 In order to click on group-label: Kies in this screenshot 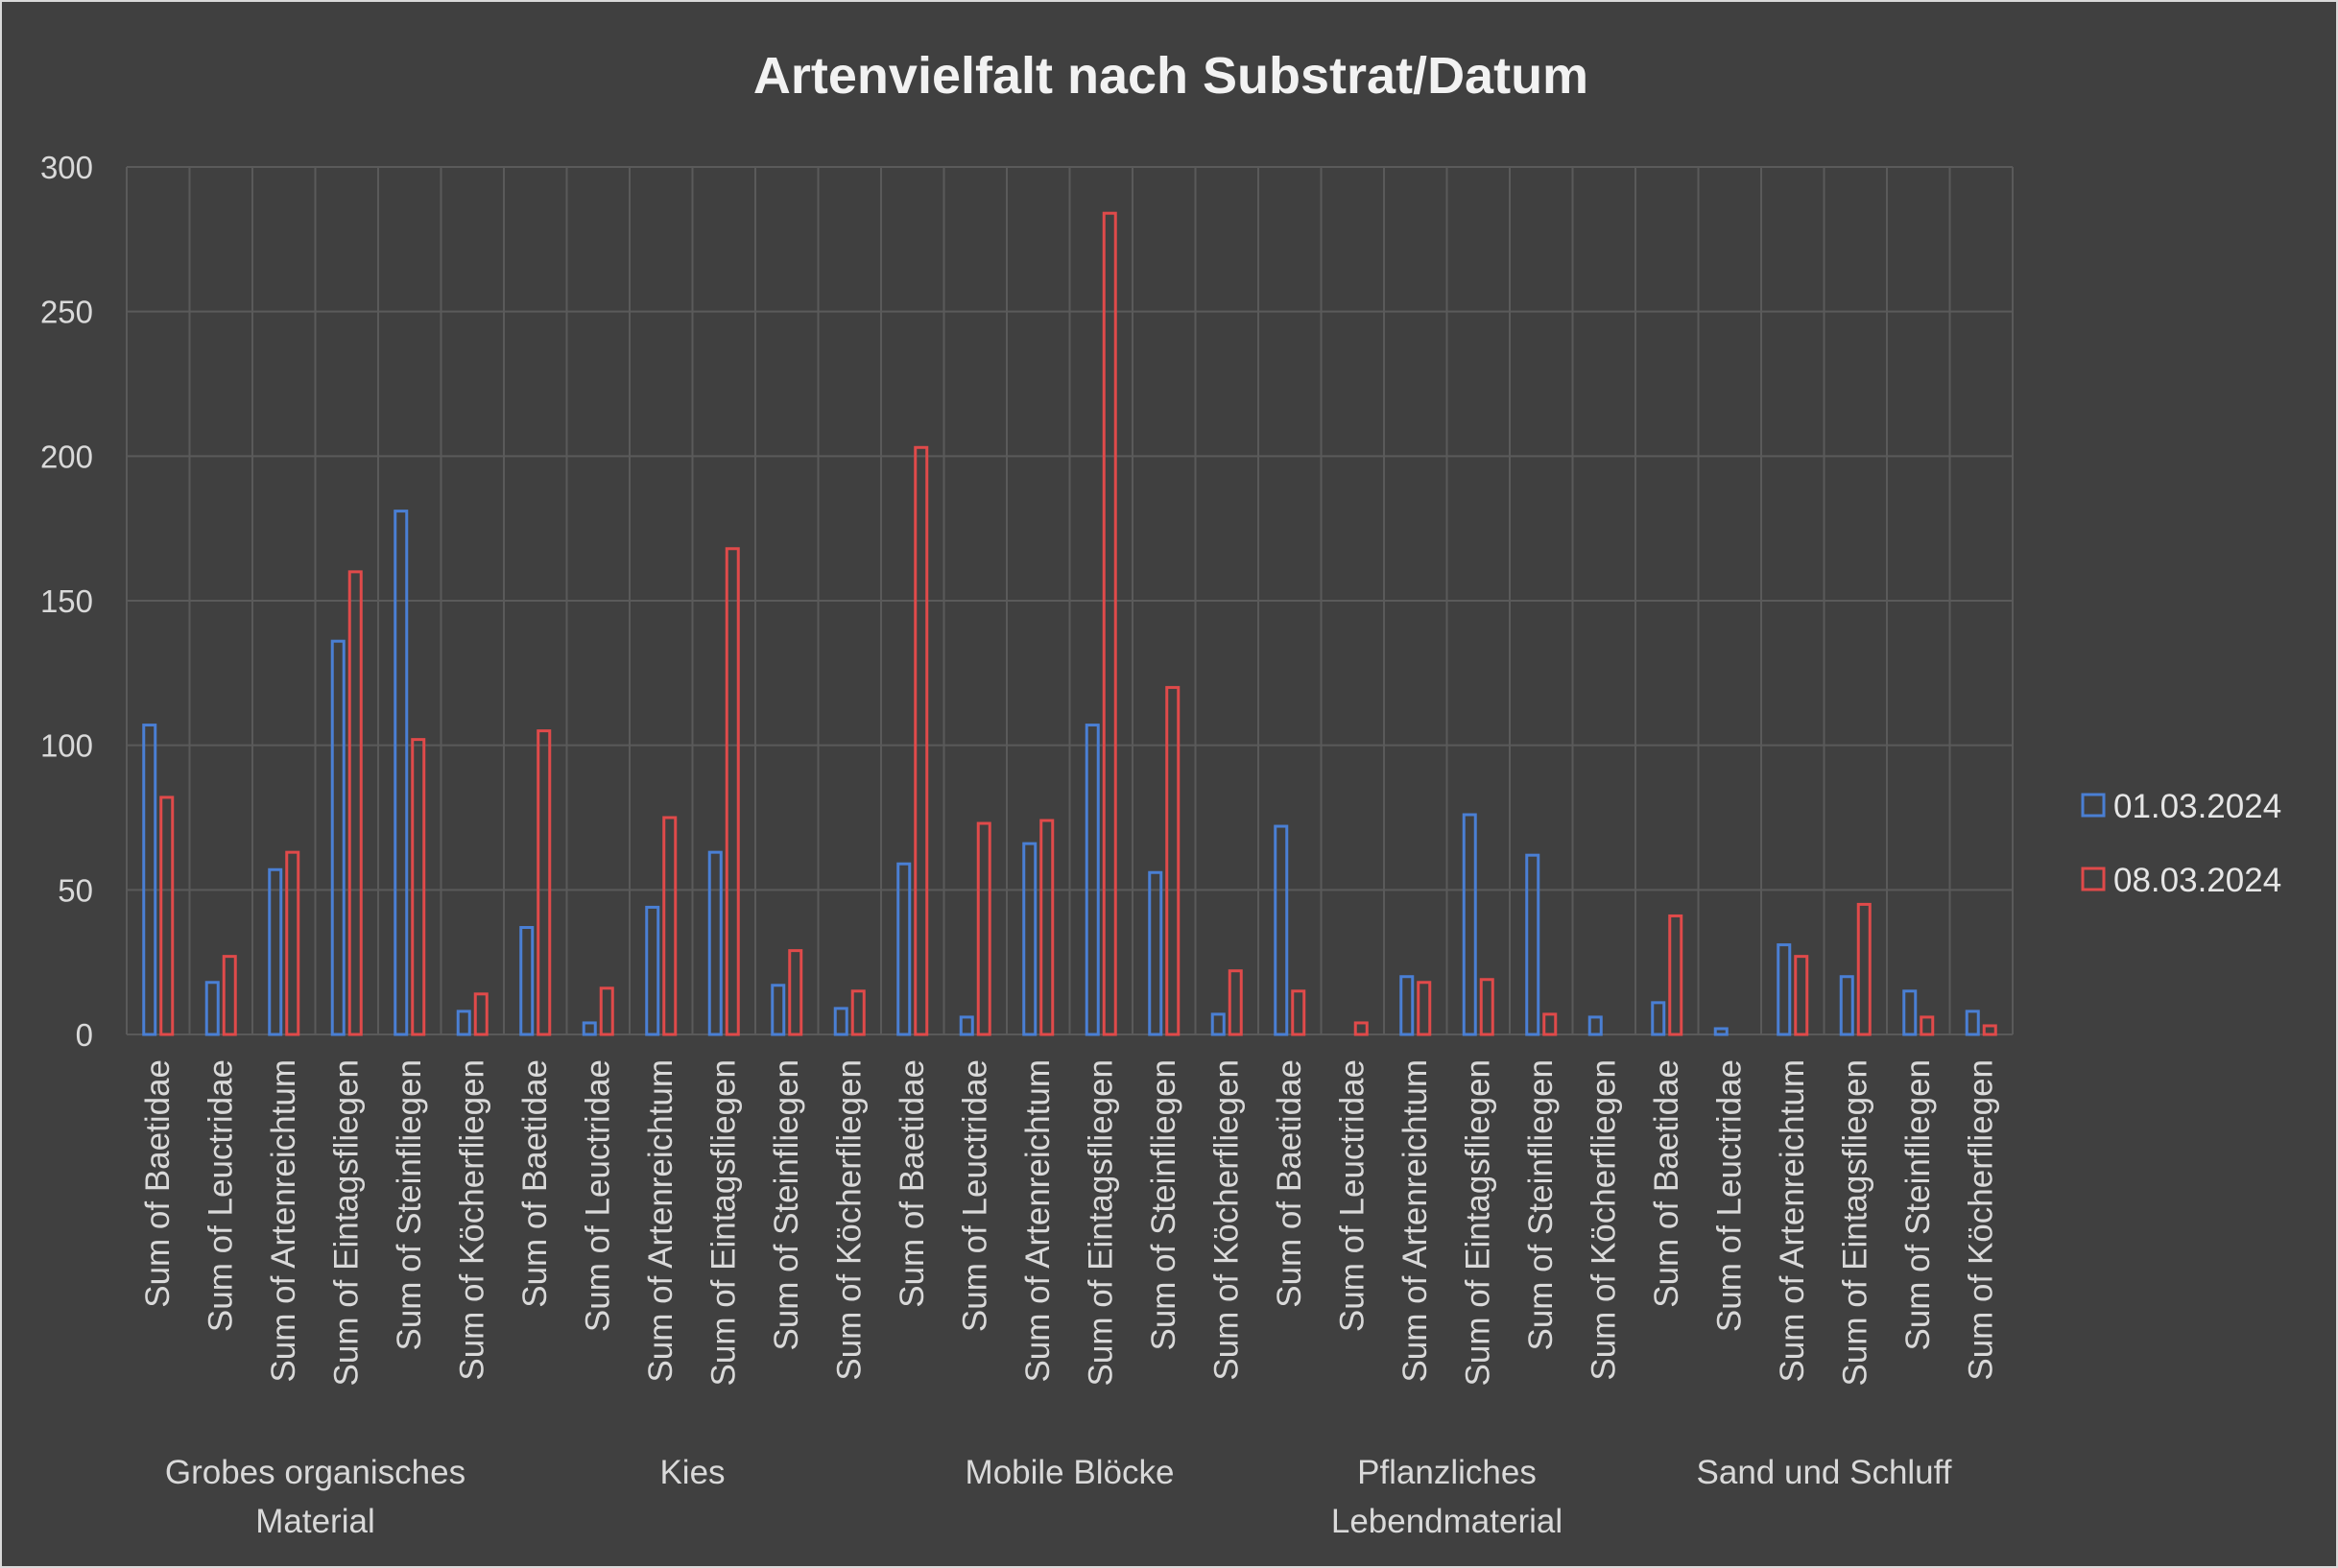, I will do `click(692, 1472)`.